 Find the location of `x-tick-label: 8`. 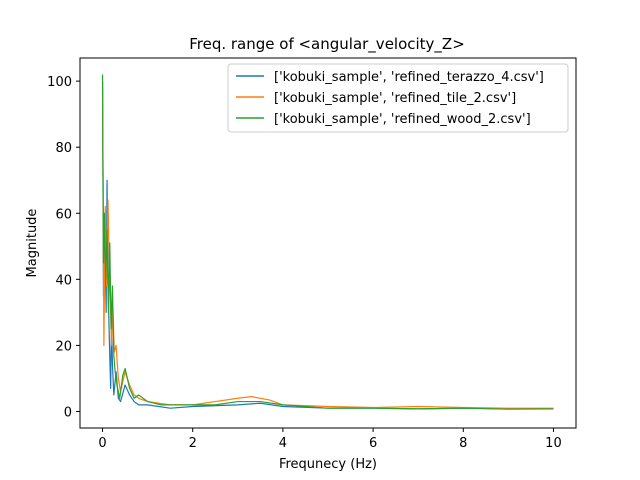

x-tick-label: 8 is located at coordinates (463, 443).